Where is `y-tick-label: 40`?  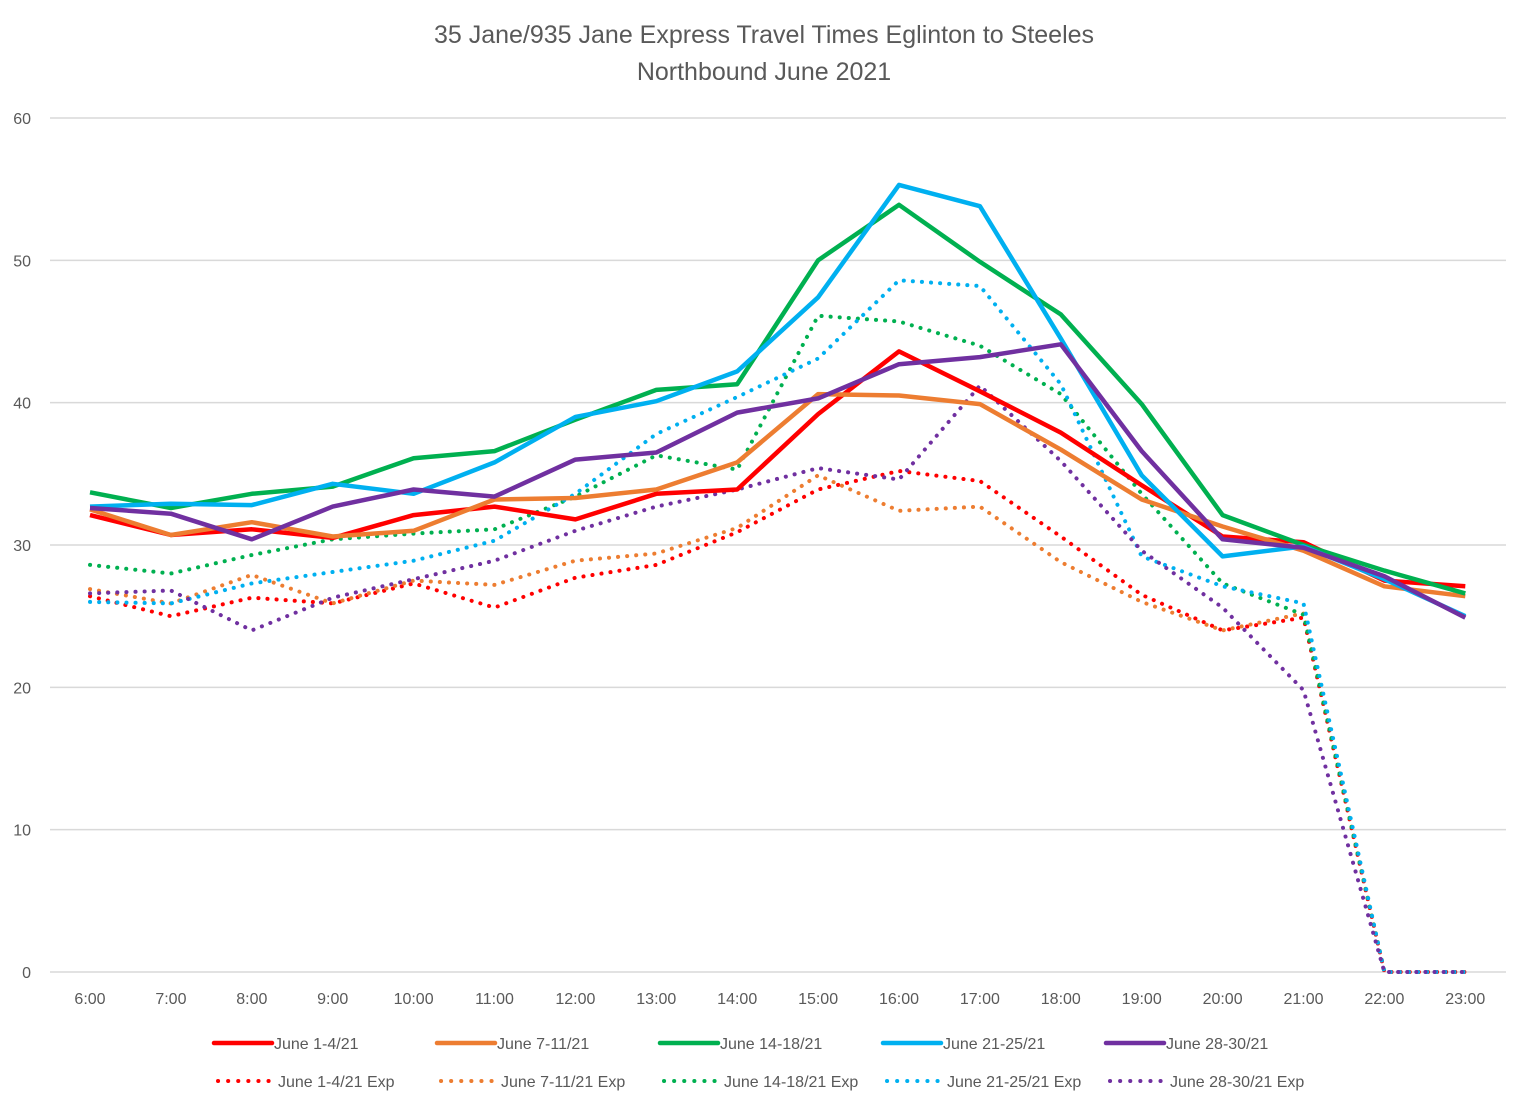 y-tick-label: 40 is located at coordinates (22, 404).